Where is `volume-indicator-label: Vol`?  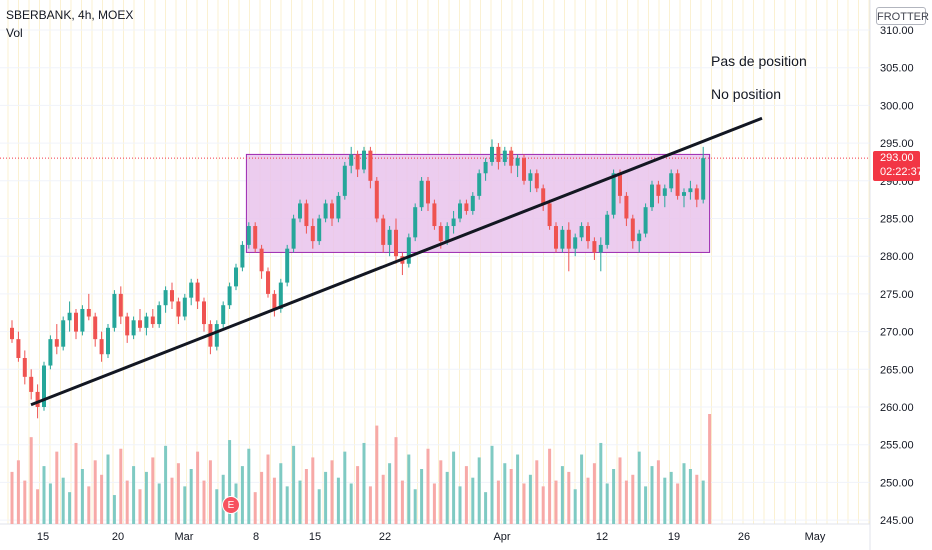
volume-indicator-label: Vol is located at coordinates (14, 33).